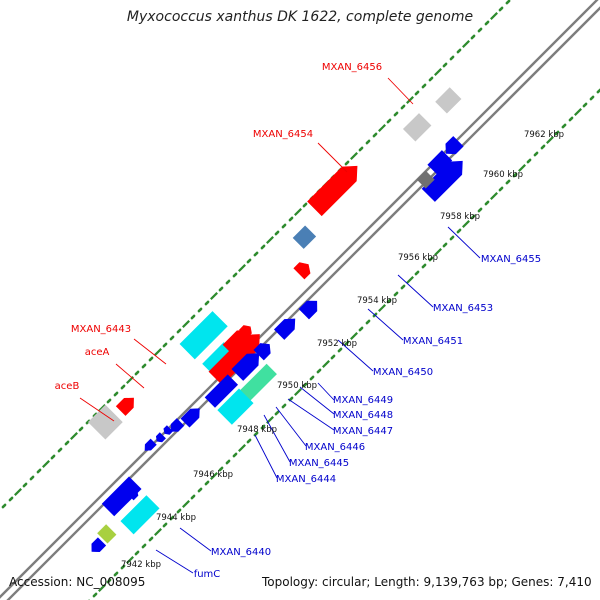 This screenshot has height=600, width=600. I want to click on gene-label-mxan-6447: MXAN_6447, so click(363, 431).